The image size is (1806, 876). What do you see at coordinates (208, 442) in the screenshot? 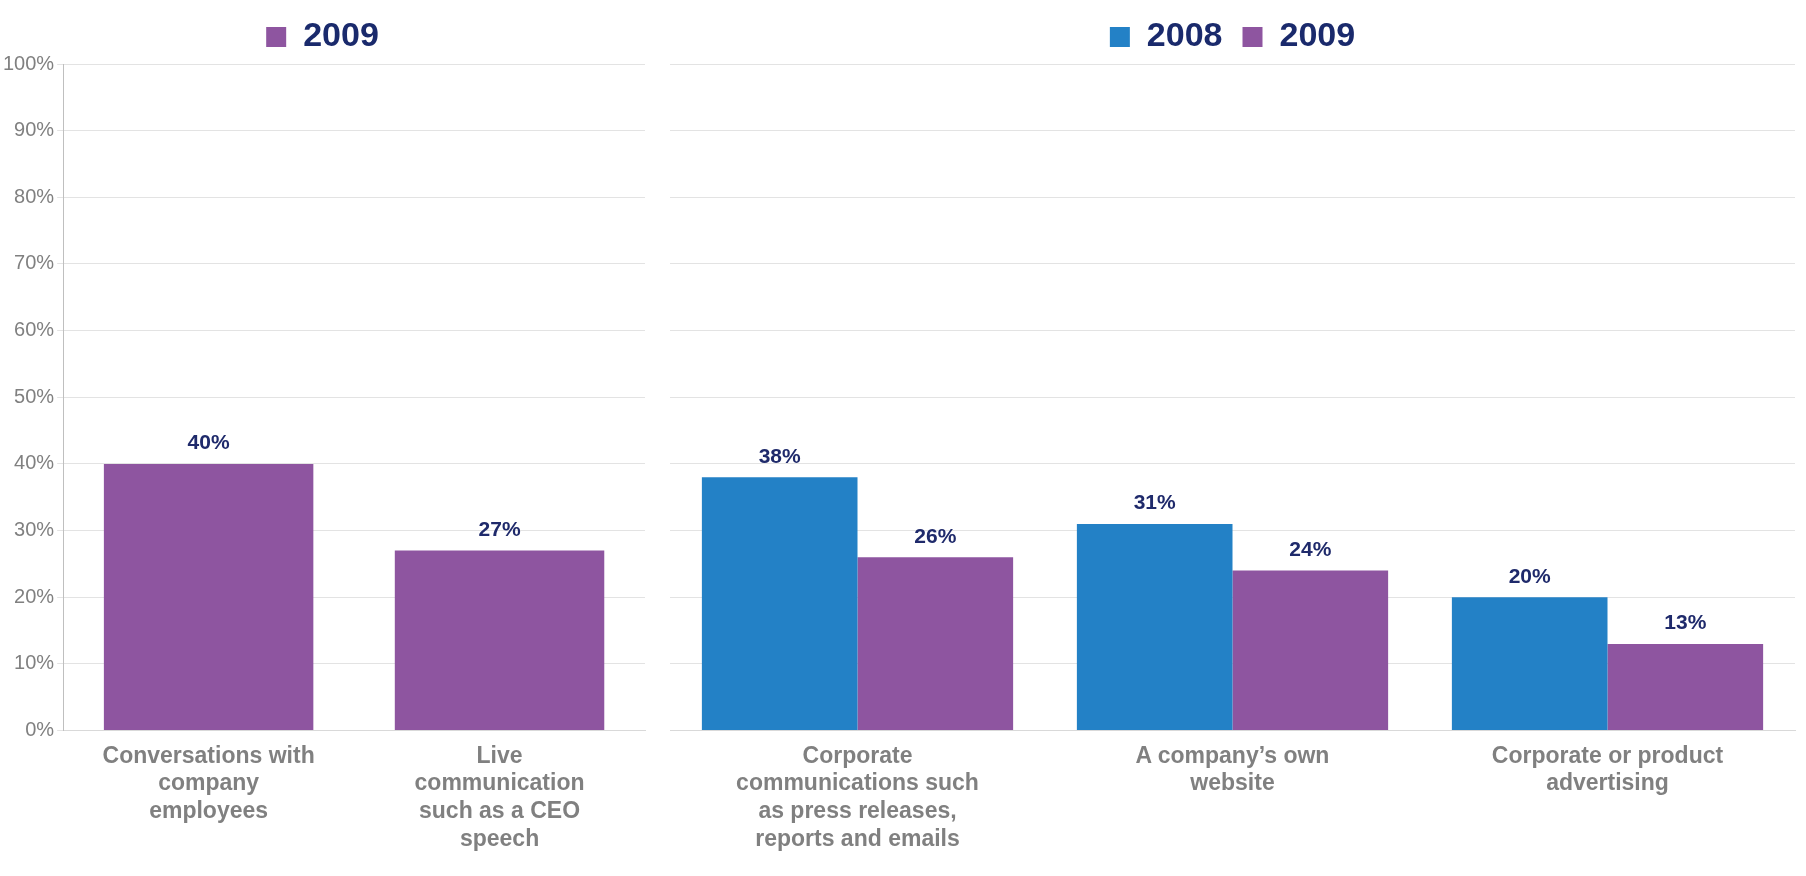
I see `data-label: 40%` at bounding box center [208, 442].